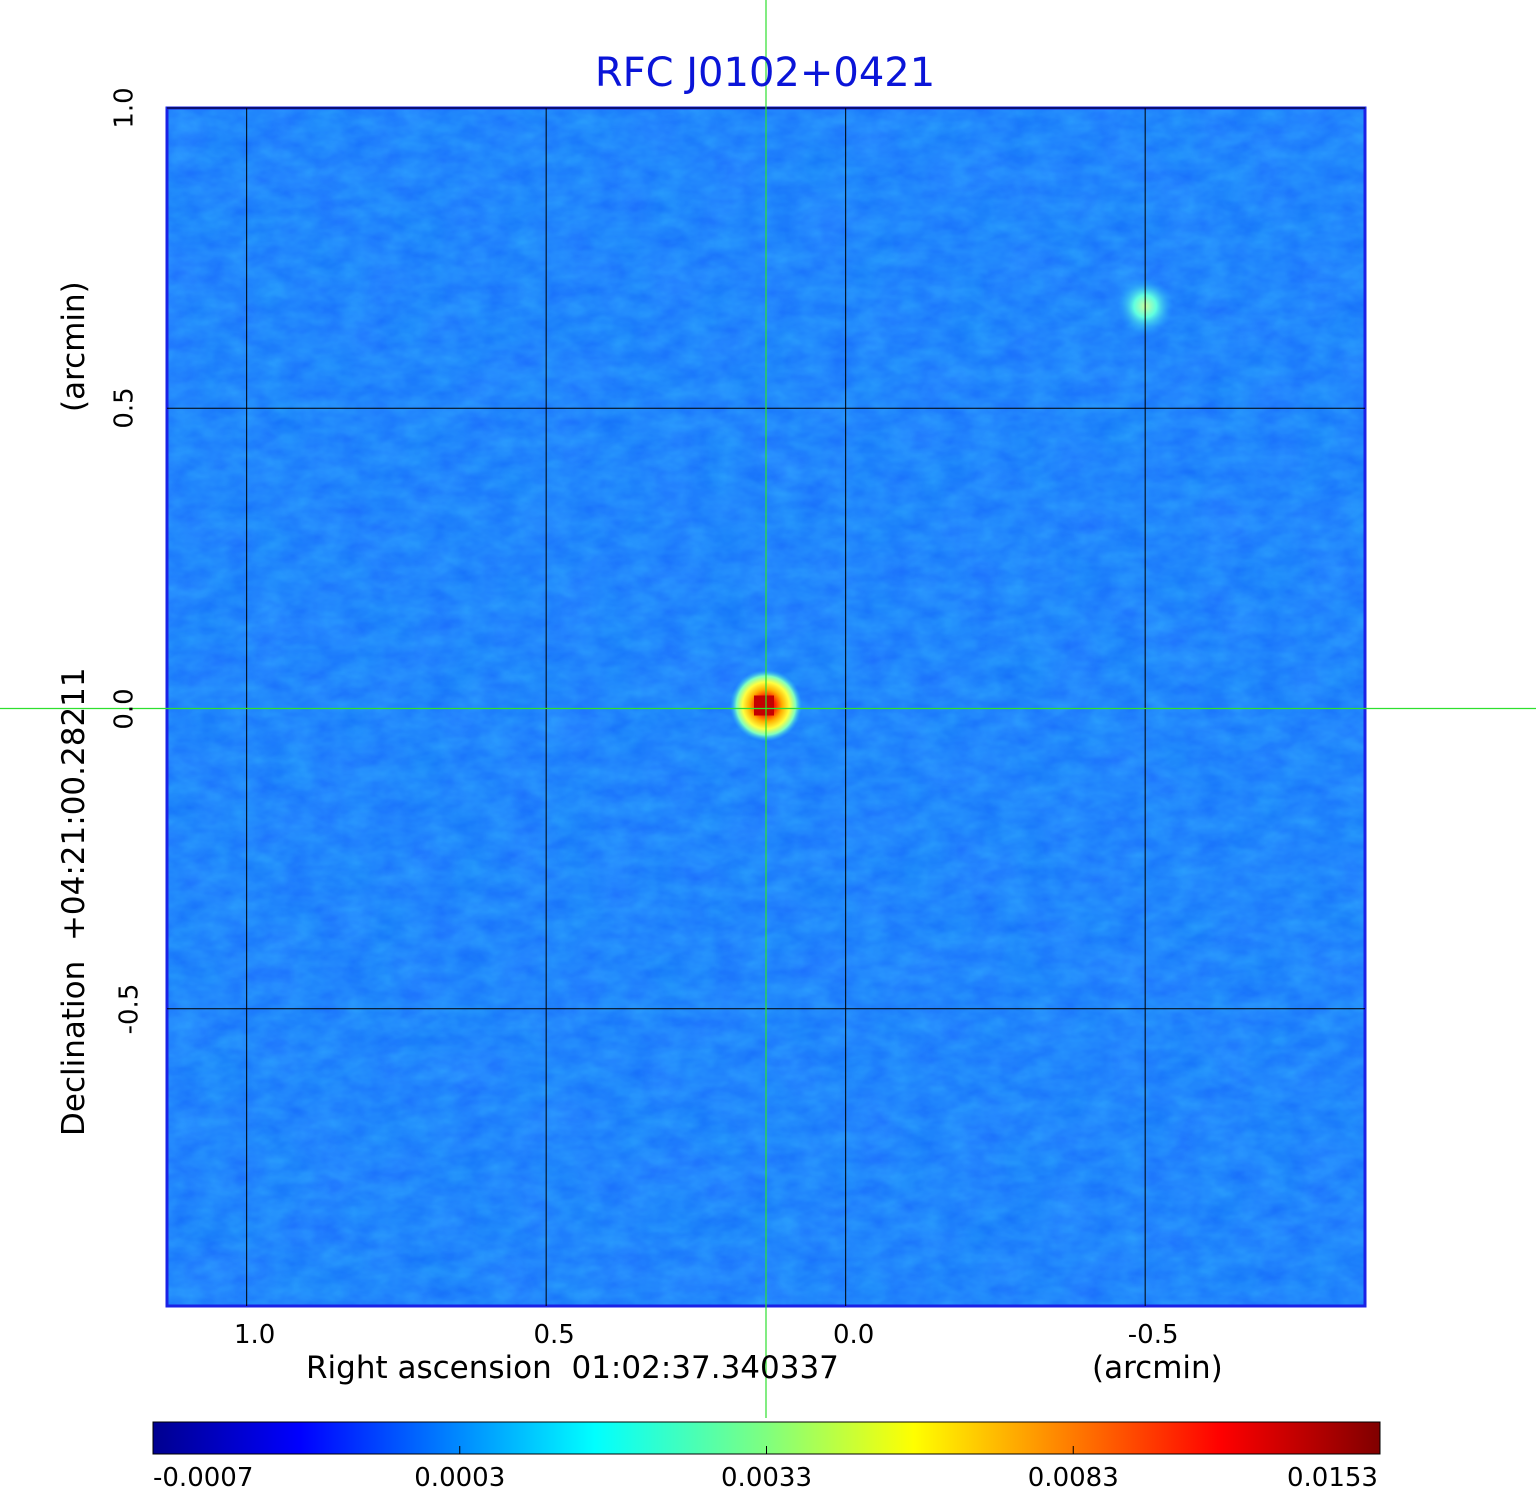  Describe the element at coordinates (1157, 1368) in the screenshot. I see `x-axis-unit-label: (arcmin)` at that location.